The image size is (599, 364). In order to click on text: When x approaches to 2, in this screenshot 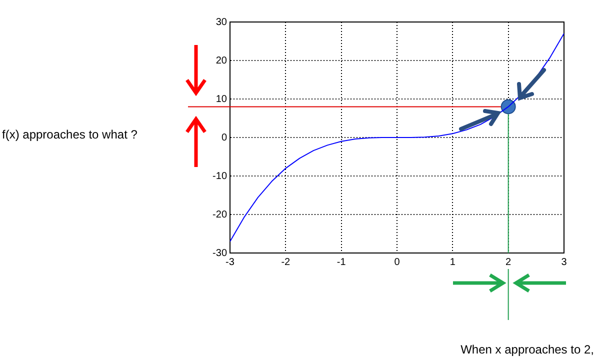, I will do `click(527, 349)`.